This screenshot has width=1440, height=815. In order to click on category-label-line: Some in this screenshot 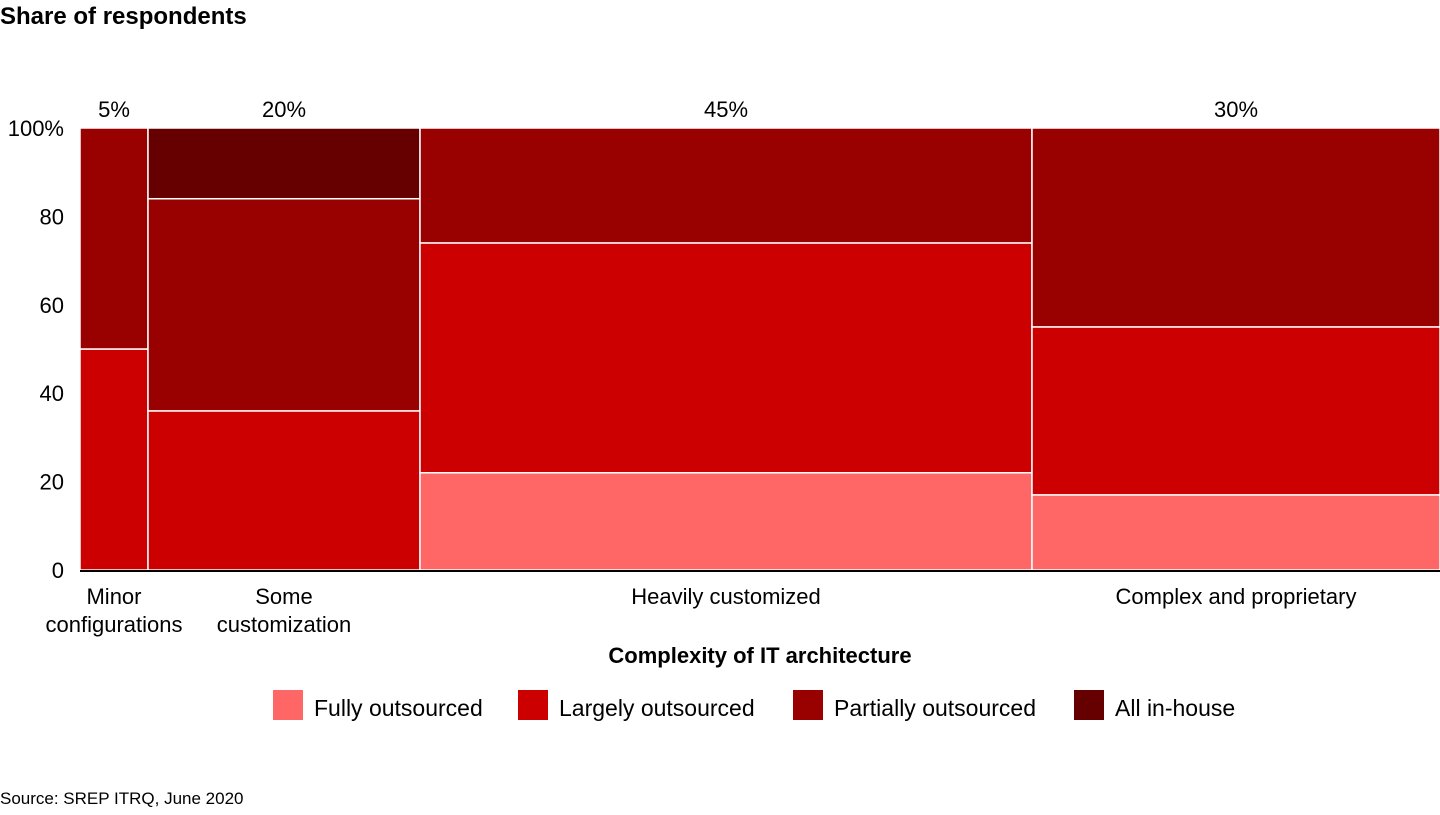, I will do `click(283, 596)`.